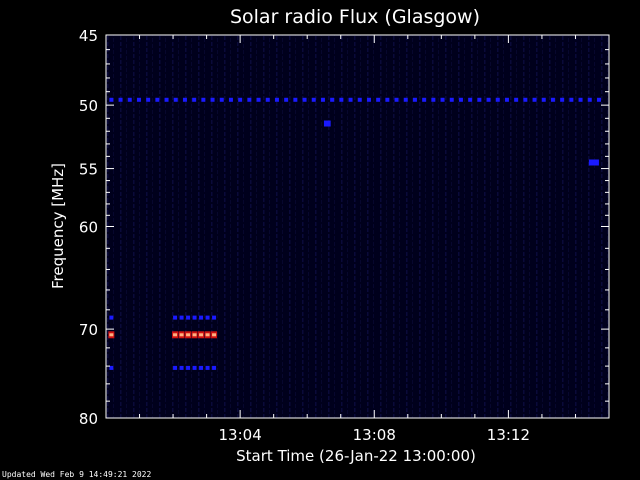 This screenshot has height=480, width=640. Describe the element at coordinates (88, 106) in the screenshot. I see `y-tick-label: 50` at that location.